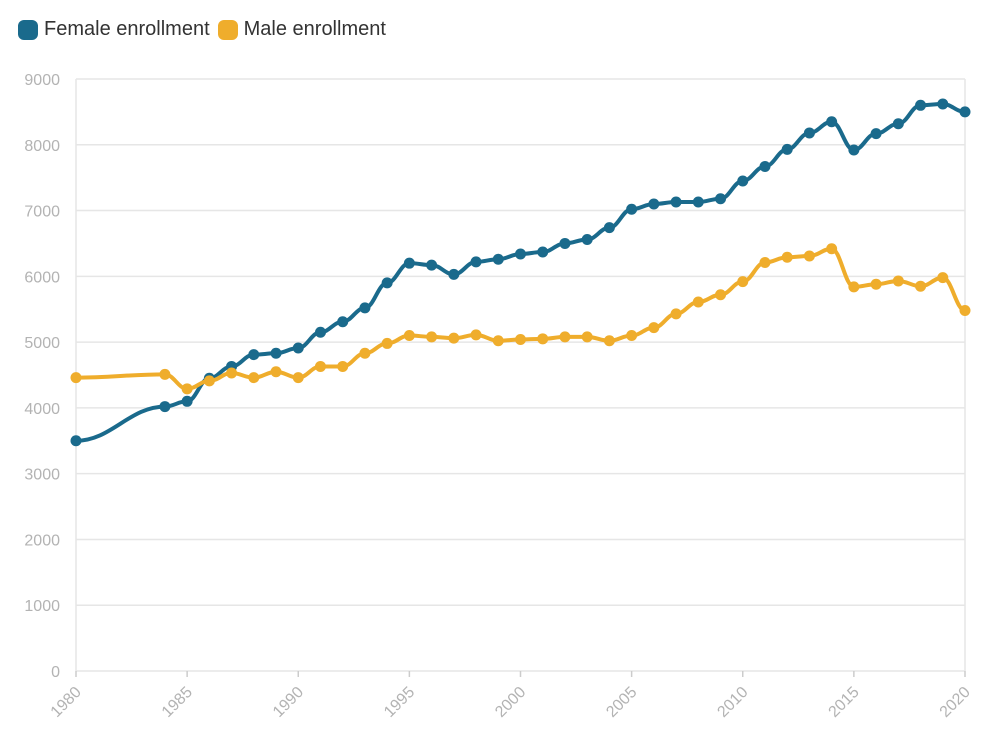 The height and width of the screenshot is (744, 1000). I want to click on data-point-male-2004, so click(609, 341).